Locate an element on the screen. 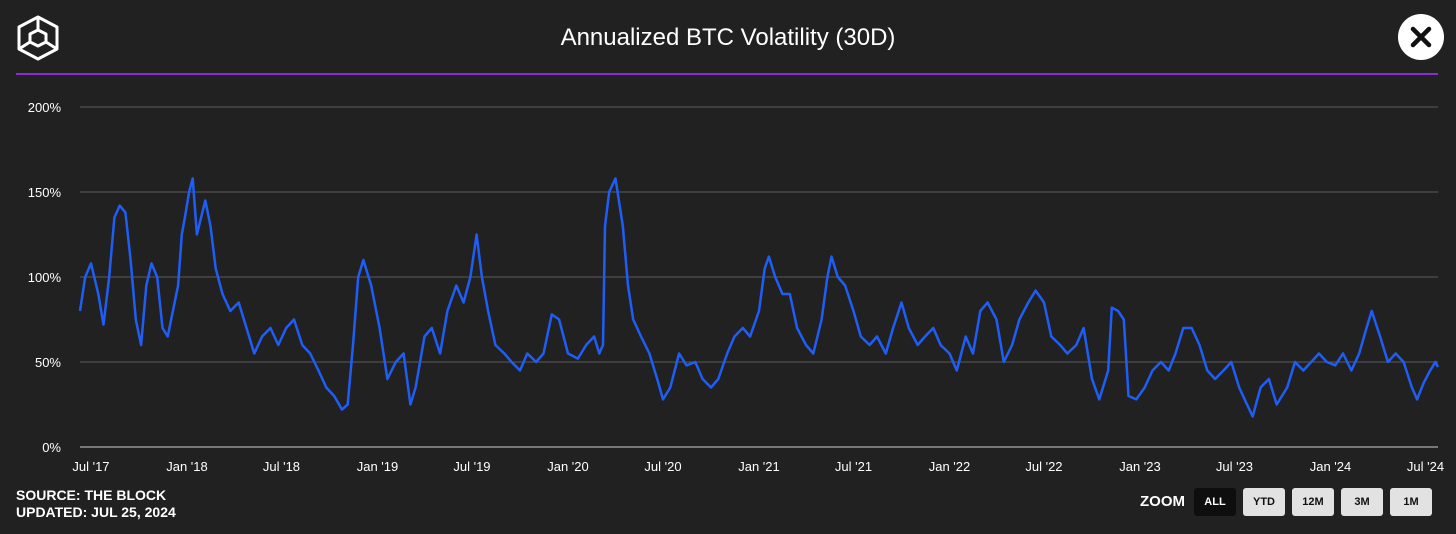 This screenshot has width=1456, height=534. x-tick-label: Jul '20 is located at coordinates (662, 466).